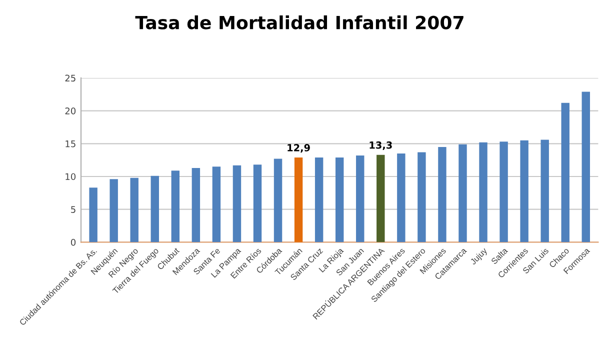  What do you see at coordinates (381, 145) in the screenshot?
I see `data-label: 13,3` at bounding box center [381, 145].